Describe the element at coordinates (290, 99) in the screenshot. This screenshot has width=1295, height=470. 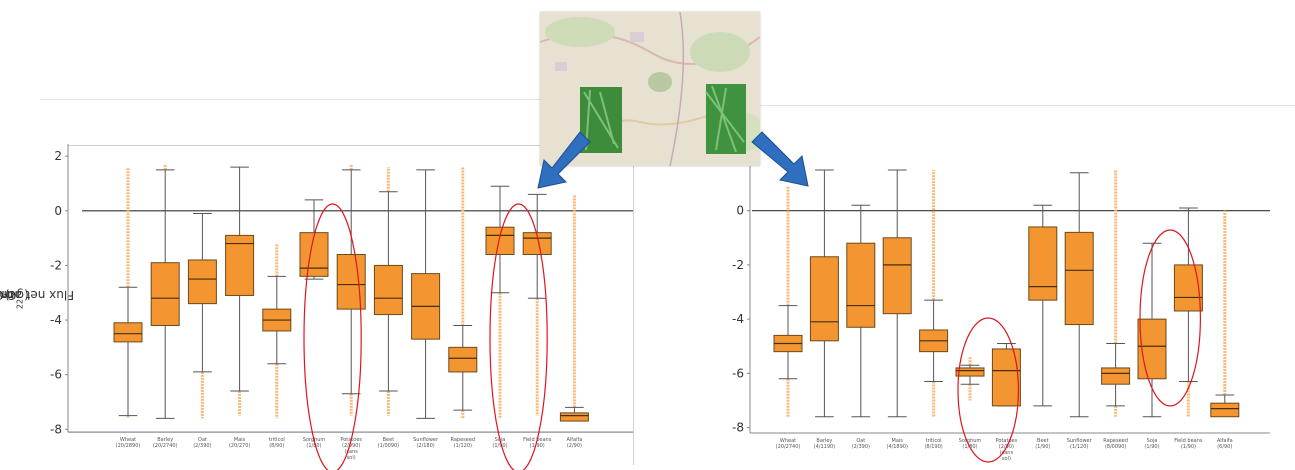
I see `top-divider-left` at that location.